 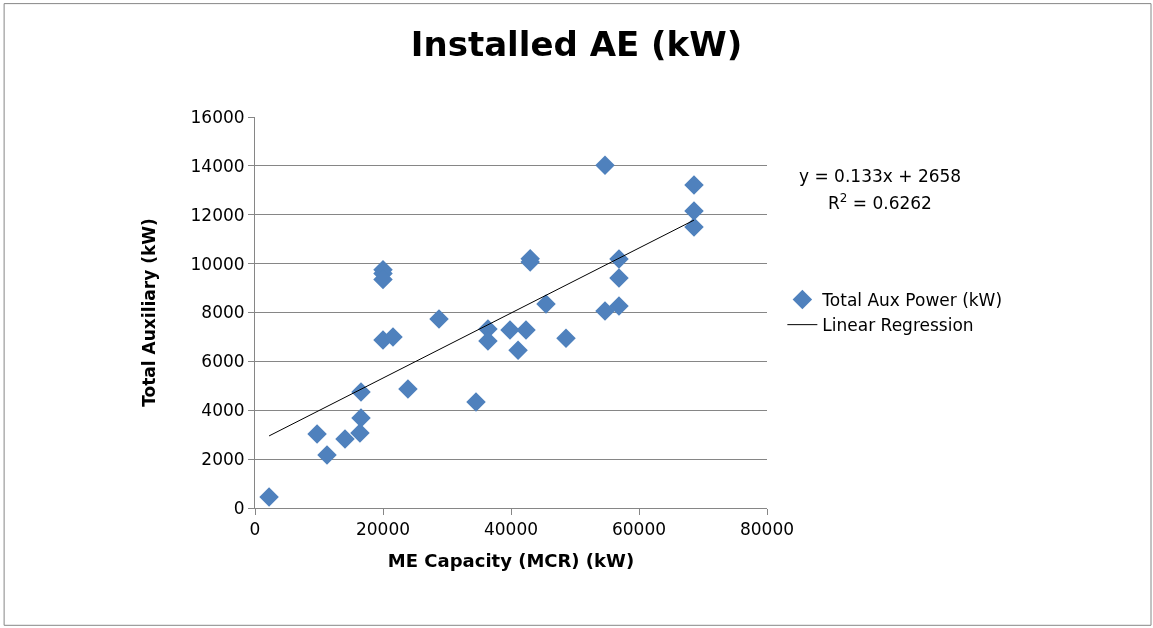 What do you see at coordinates (511, 529) in the screenshot?
I see `x-tick-label: 40000` at bounding box center [511, 529].